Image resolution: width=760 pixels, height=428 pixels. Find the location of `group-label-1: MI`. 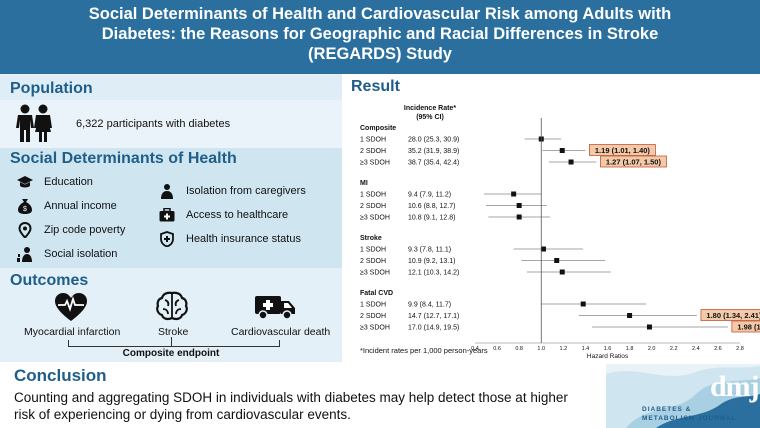

group-label-1: MI is located at coordinates (364, 183).